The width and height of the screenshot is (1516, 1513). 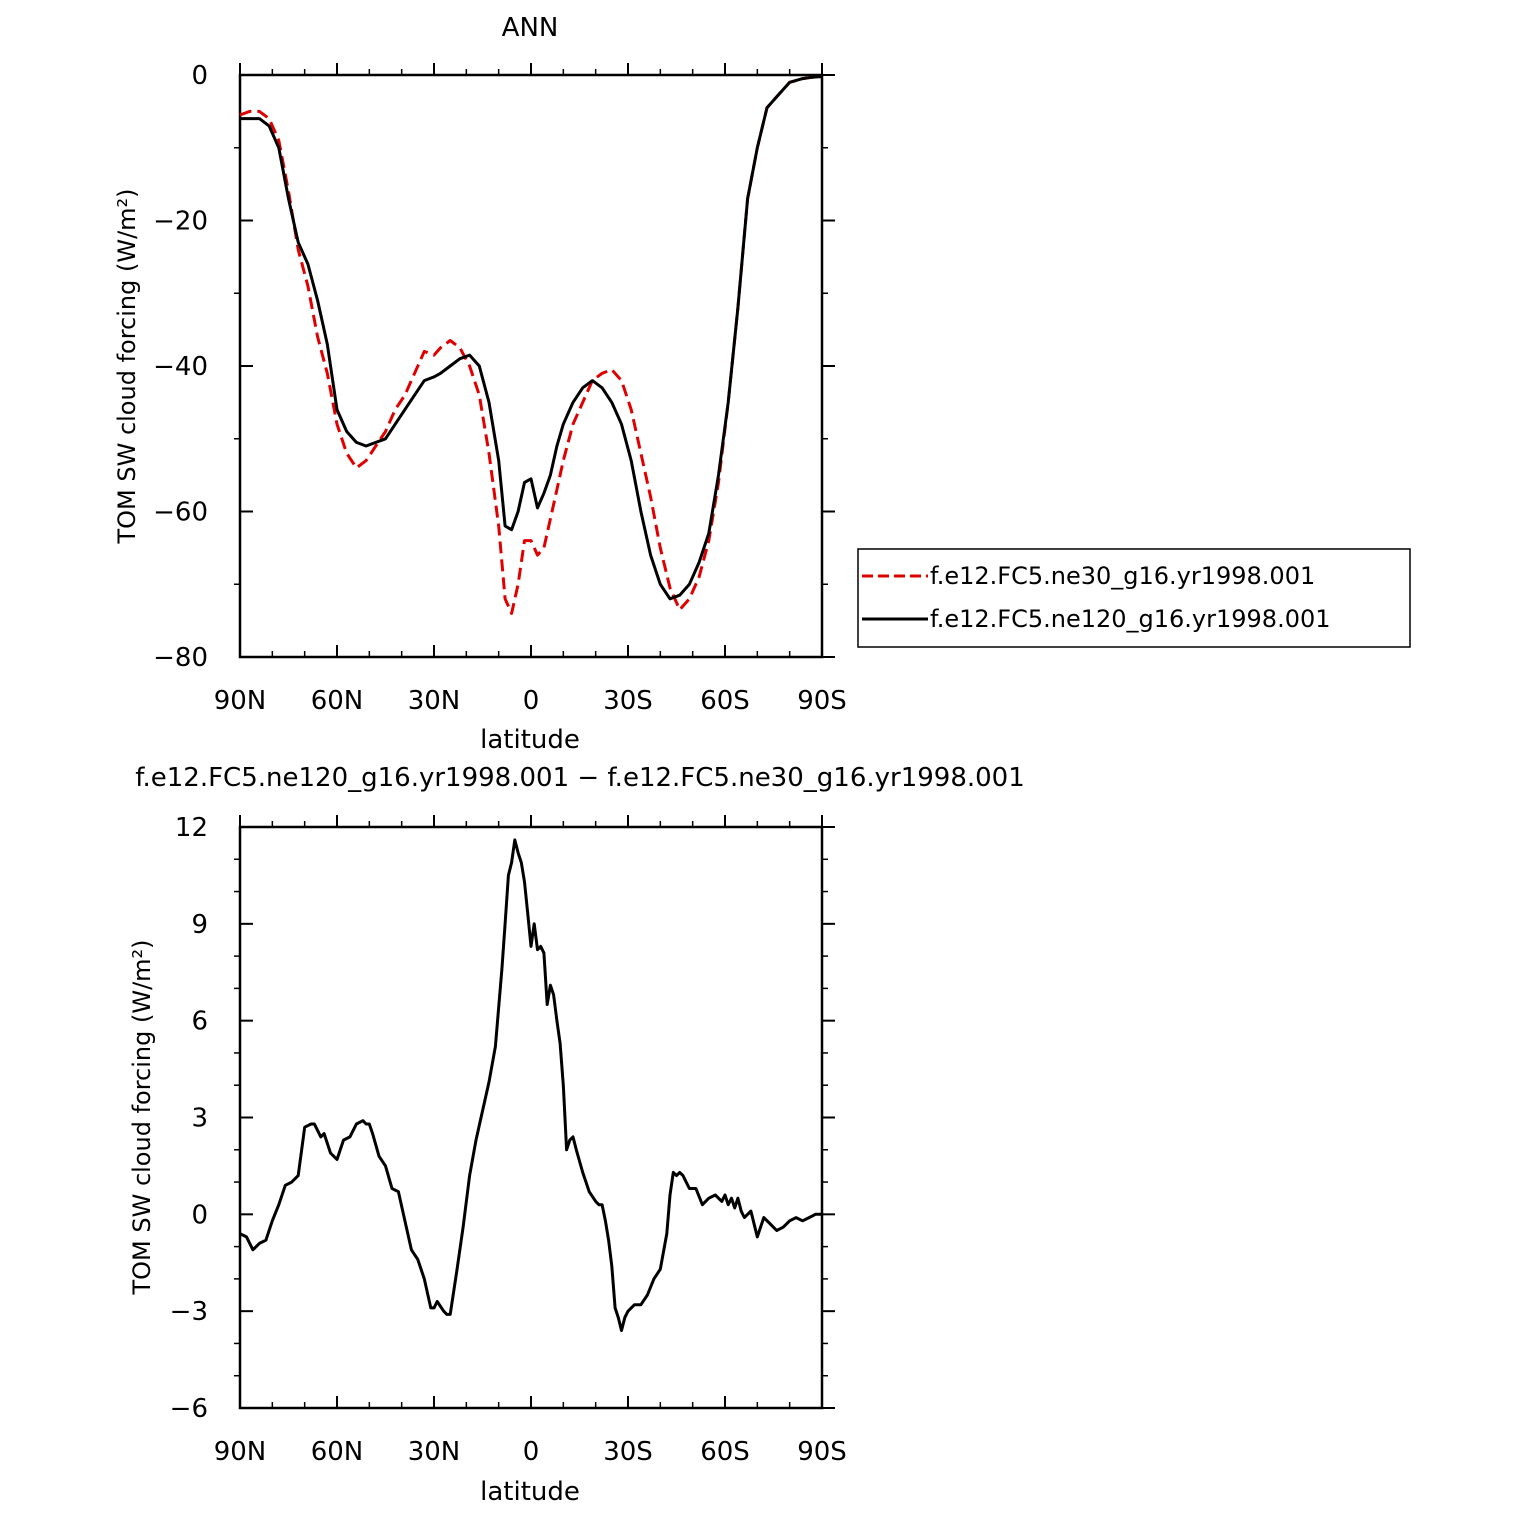 What do you see at coordinates (191, 828) in the screenshot?
I see `bottom-y-tick-label: 12` at bounding box center [191, 828].